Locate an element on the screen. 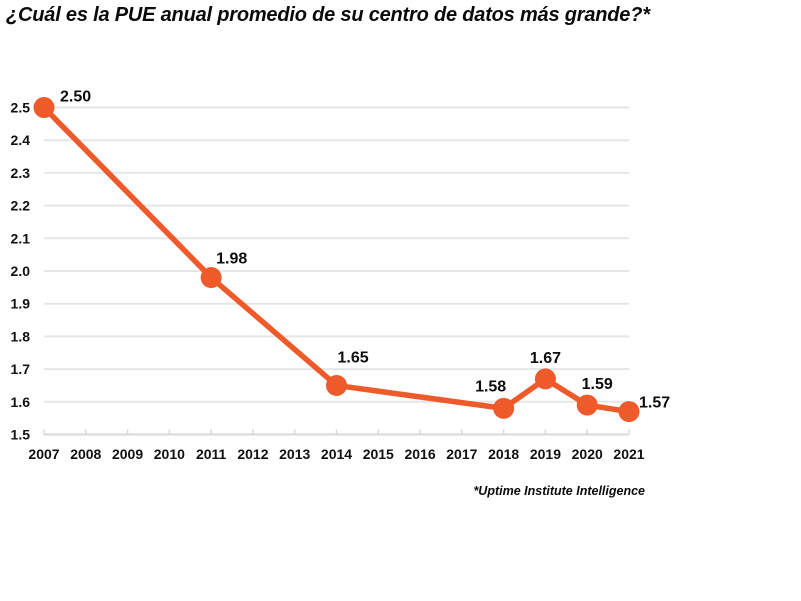  x-axis-tick-label: 2013 is located at coordinates (294, 454).